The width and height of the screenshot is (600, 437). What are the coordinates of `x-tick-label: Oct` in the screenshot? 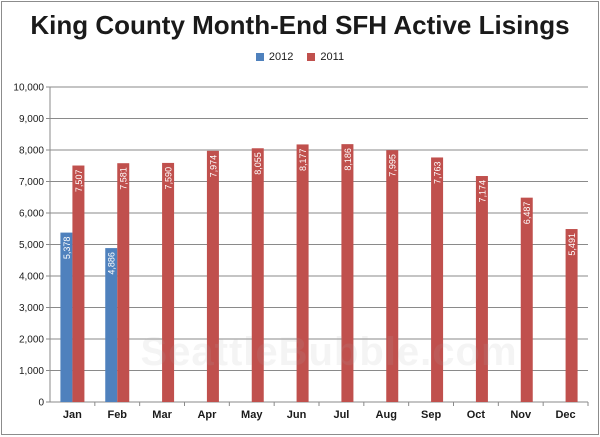 It's located at (476, 415).